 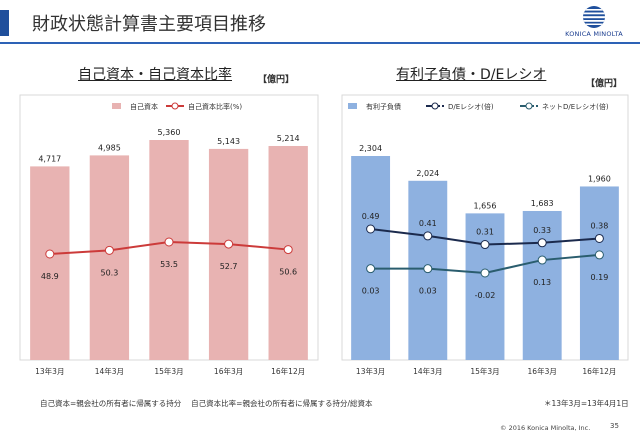 What do you see at coordinates (288, 272) in the screenshot?
I see `line-value-label: 50.6` at bounding box center [288, 272].